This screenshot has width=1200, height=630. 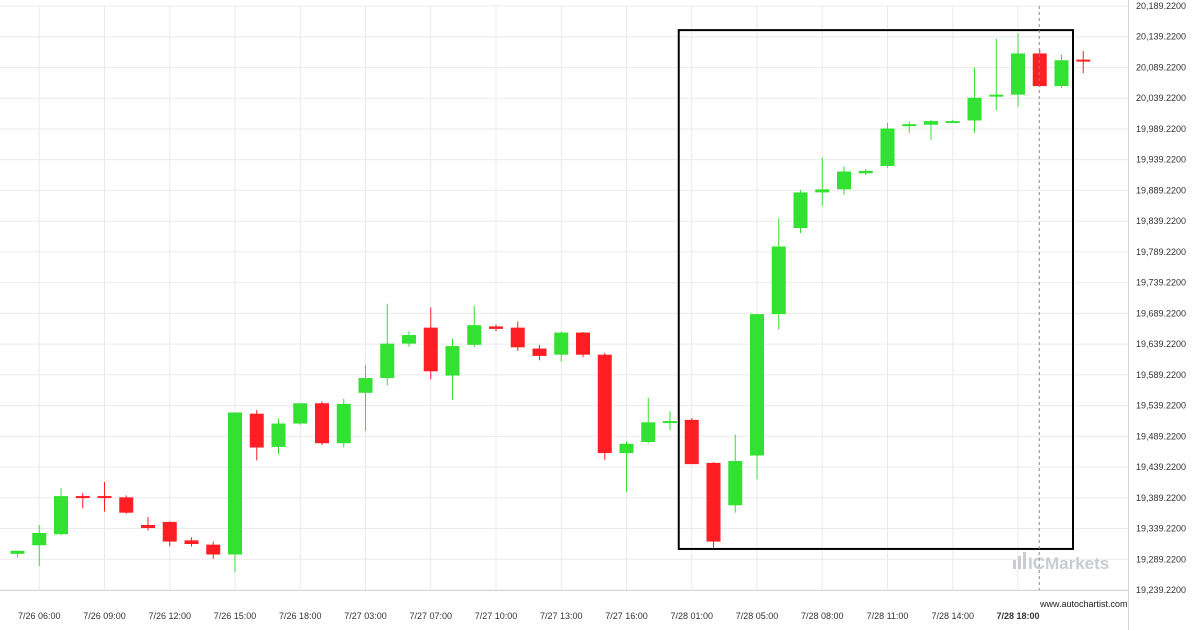 What do you see at coordinates (691, 616) in the screenshot?
I see `x-tick-label: 7/28 01:00` at bounding box center [691, 616].